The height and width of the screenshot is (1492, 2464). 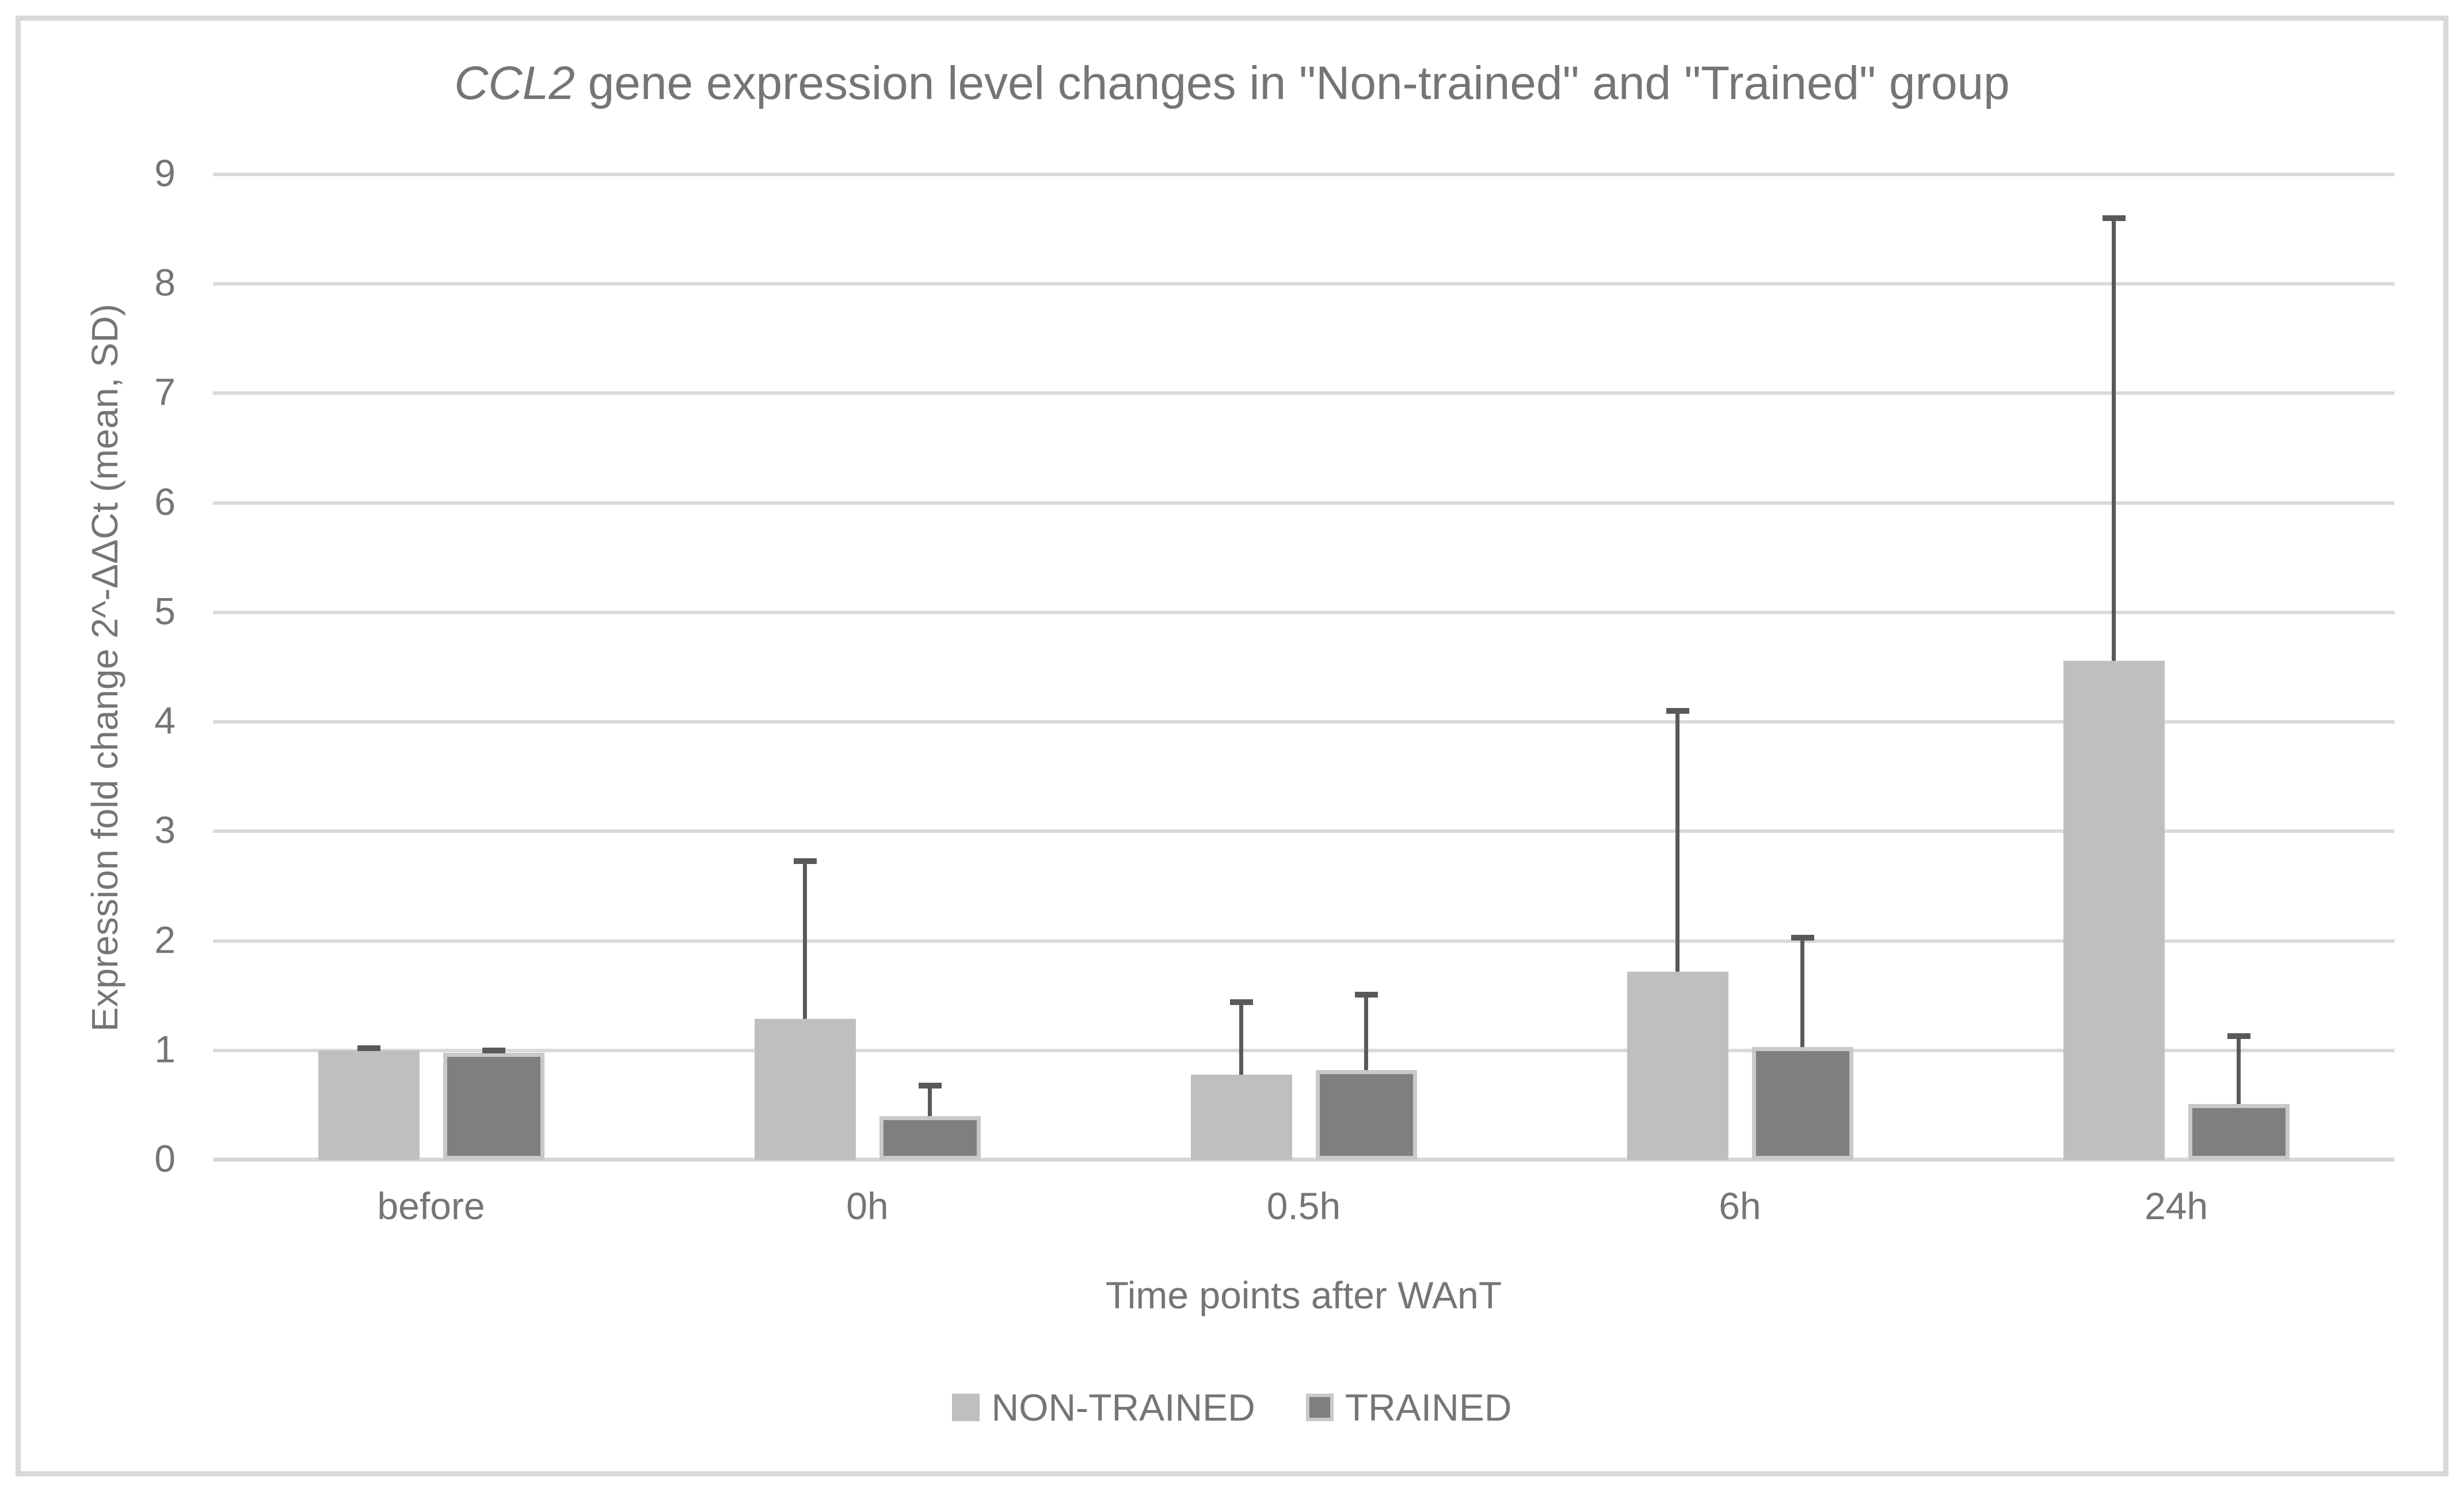 What do you see at coordinates (493, 1106) in the screenshot?
I see `bar-trained-before` at bounding box center [493, 1106].